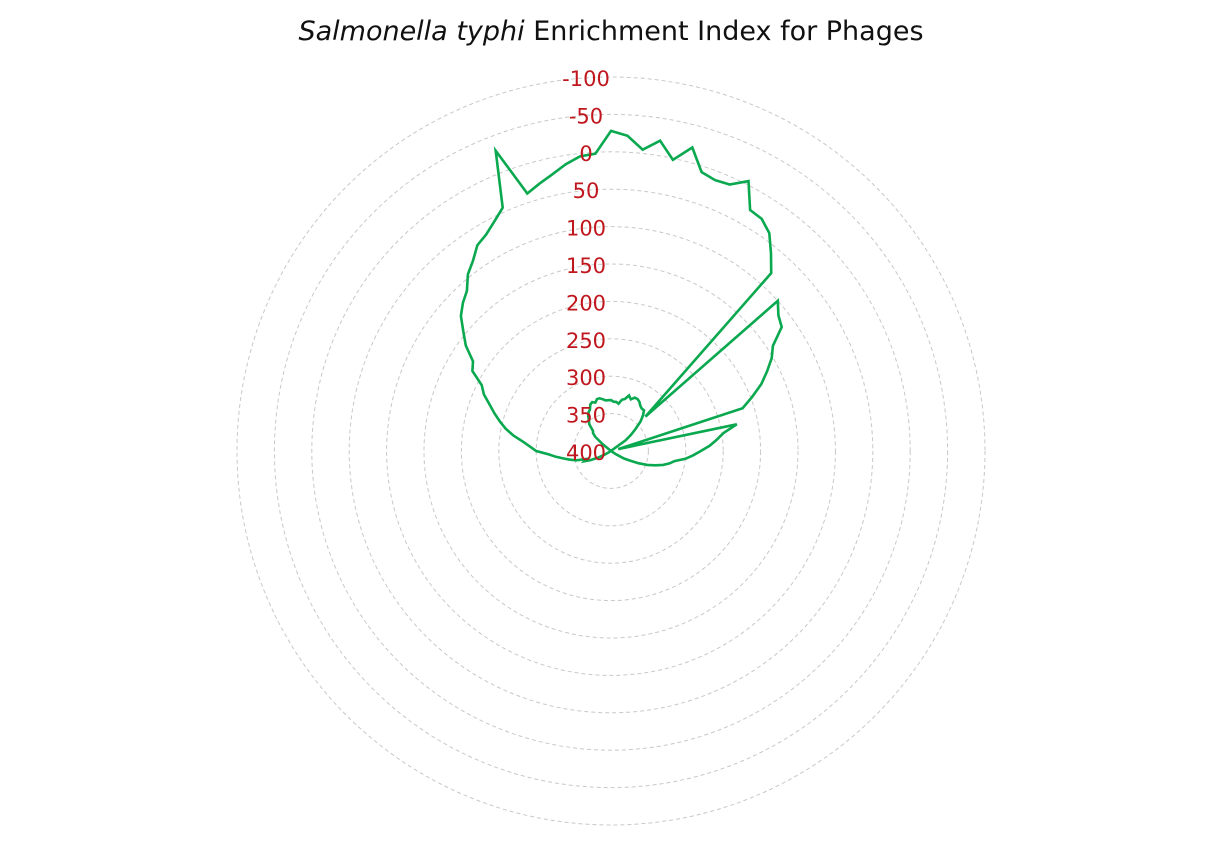 The width and height of the screenshot is (1222, 851). What do you see at coordinates (411, 31) in the screenshot?
I see `chart-title-italic: Salmonella typhi` at bounding box center [411, 31].